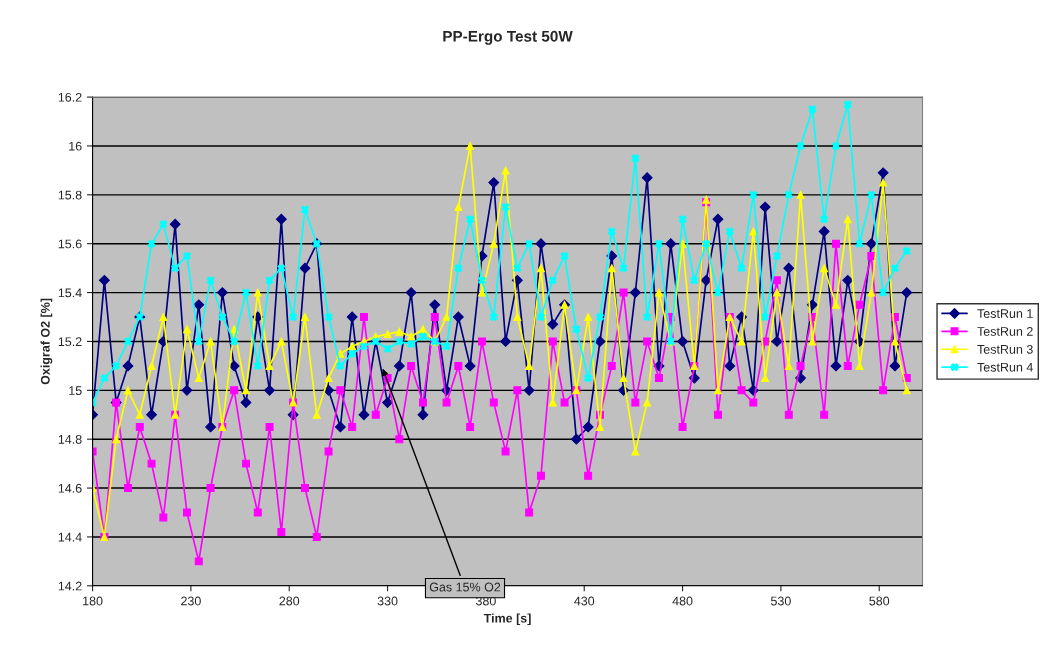 The image size is (1064, 656). I want to click on y-tick-label: 14.2, so click(70, 586).